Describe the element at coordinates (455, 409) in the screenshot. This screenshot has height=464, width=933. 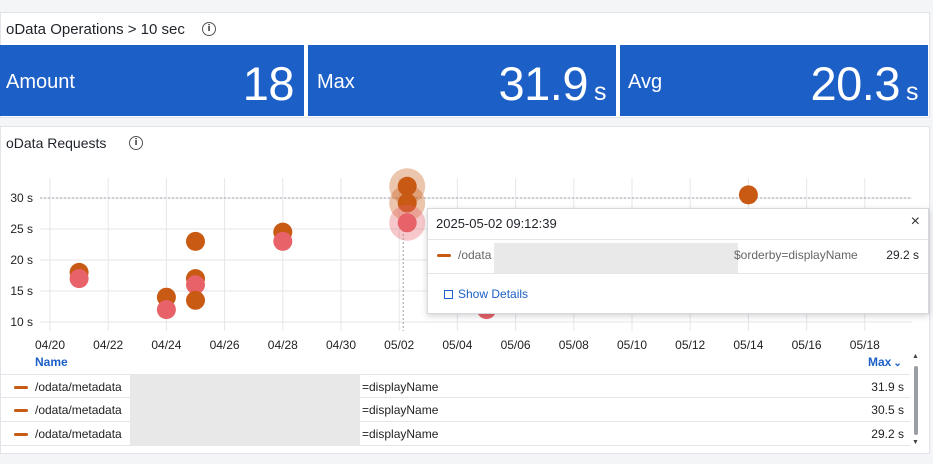
I see `table-row: /odata/metadata =displayName 30.5 s` at that location.